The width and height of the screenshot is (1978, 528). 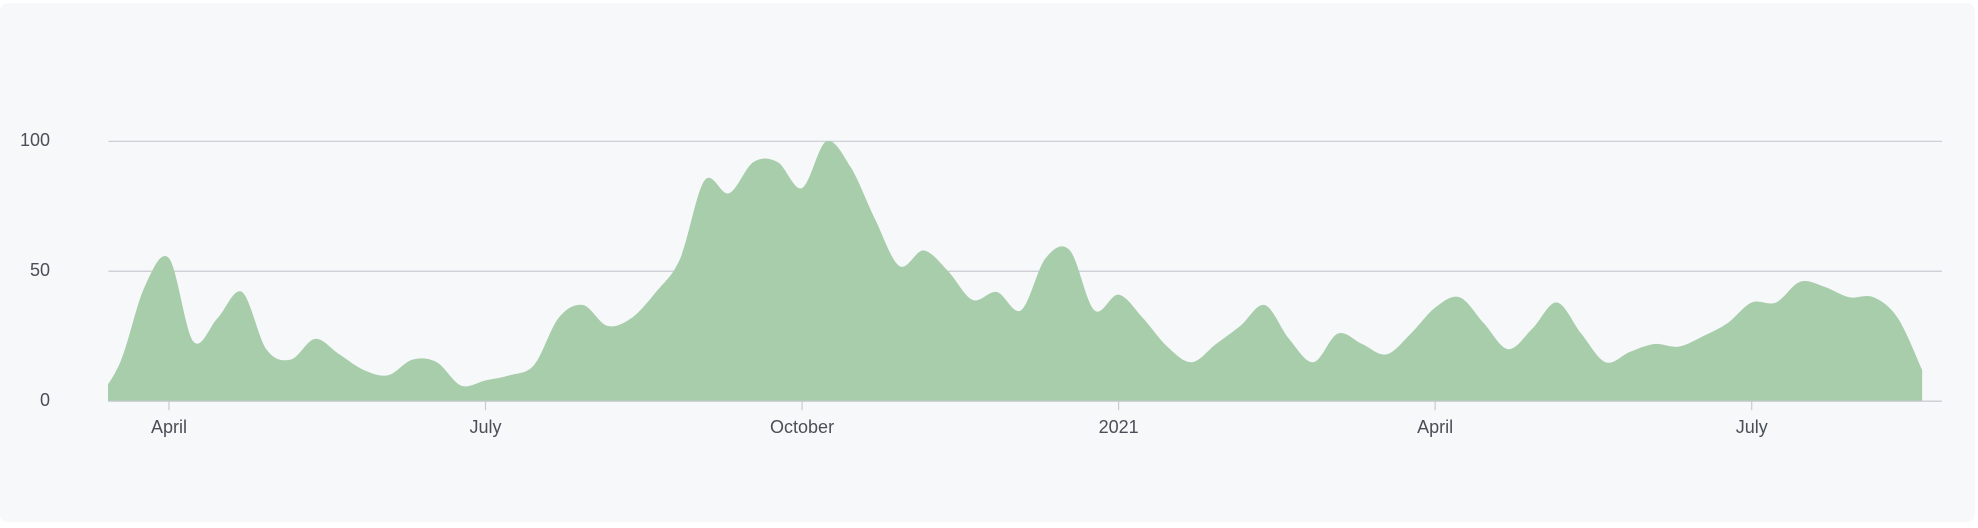 What do you see at coordinates (40, 270) in the screenshot?
I see `y-tick-label: 50` at bounding box center [40, 270].